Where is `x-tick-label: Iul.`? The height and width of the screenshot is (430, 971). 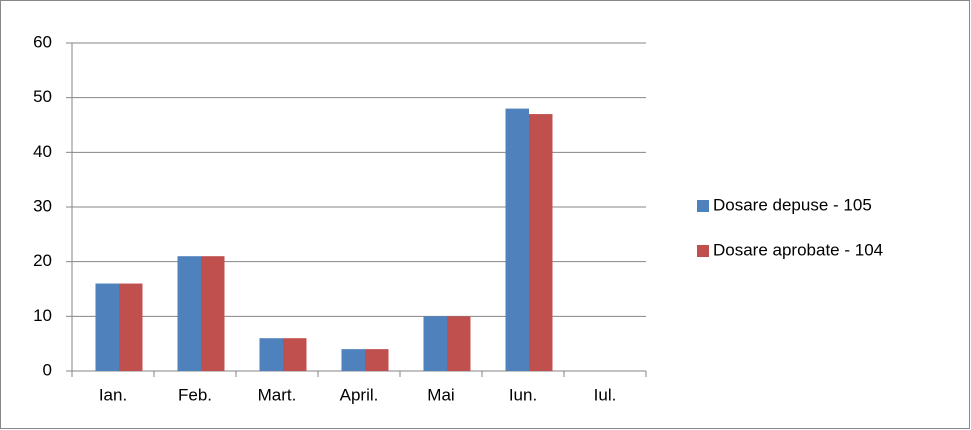
x-tick-label: Iul. is located at coordinates (605, 394).